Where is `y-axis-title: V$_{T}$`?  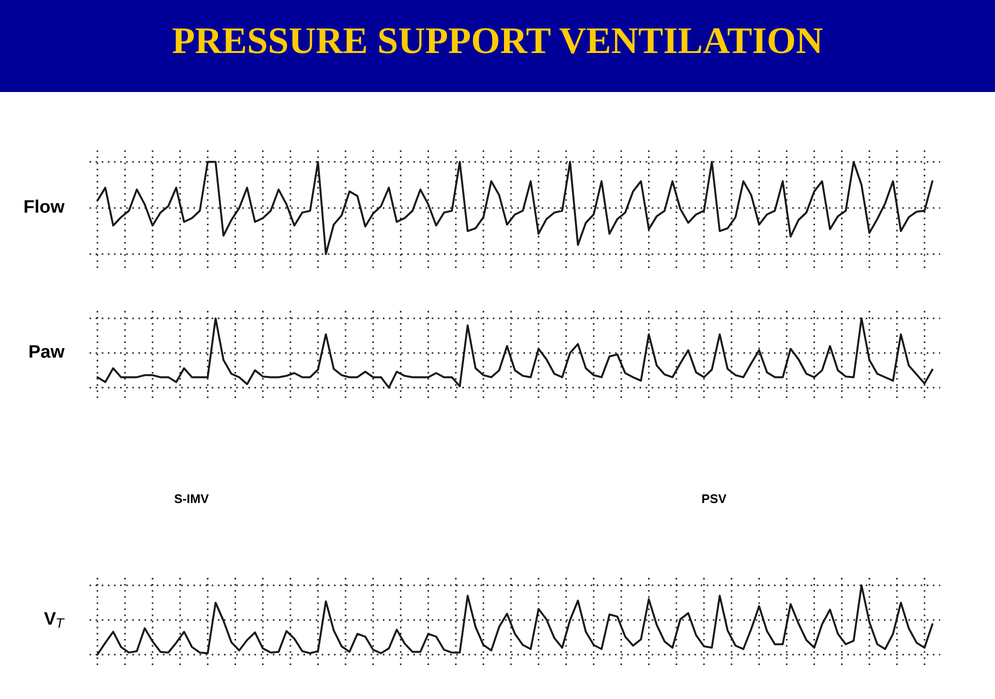 y-axis-title: V$_{T}$ is located at coordinates (54, 620).